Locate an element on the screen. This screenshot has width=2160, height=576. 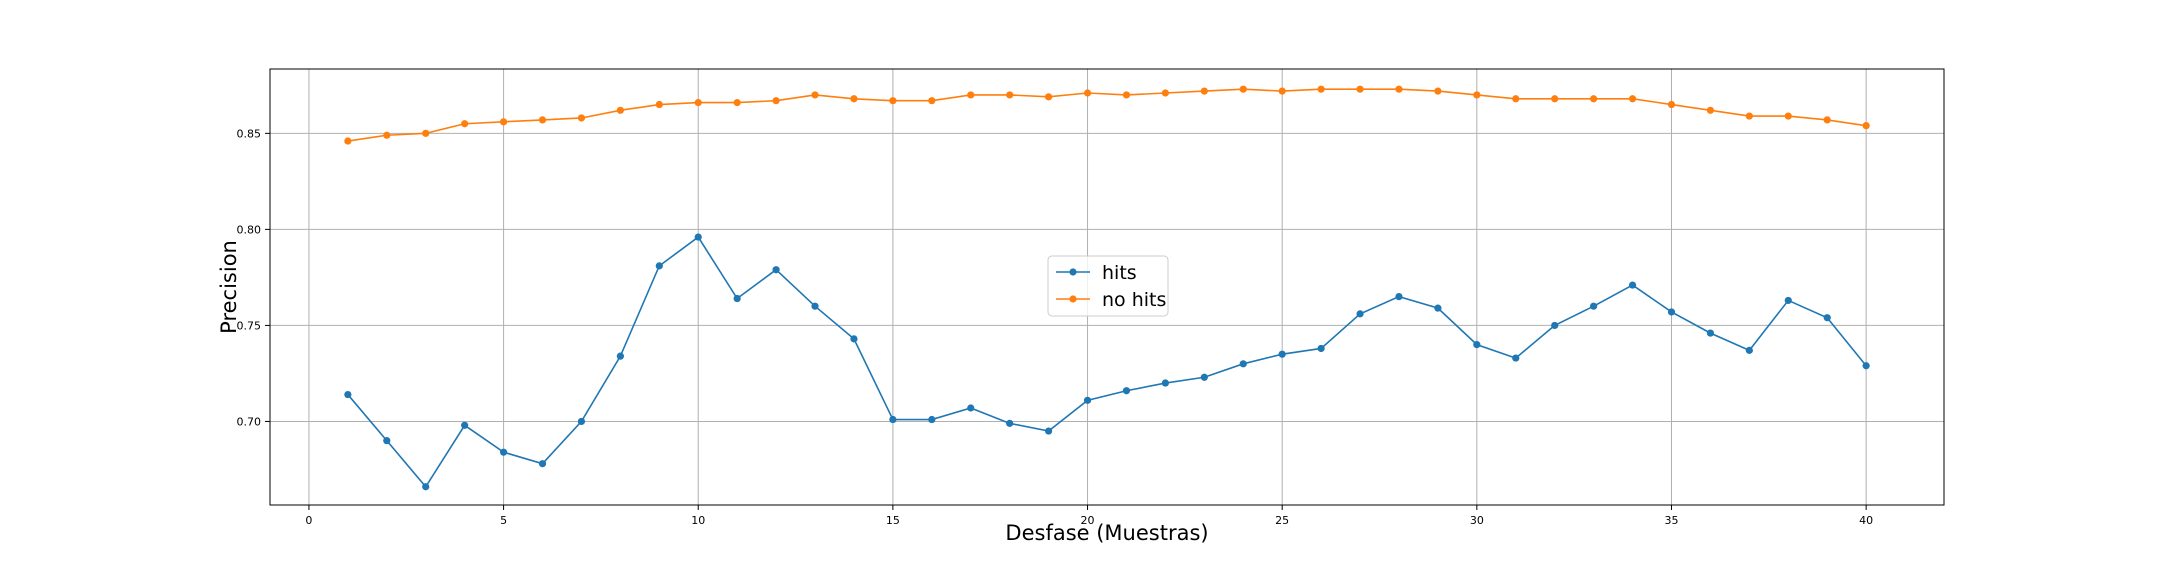
series-no-hits is located at coordinates (1107, 115).